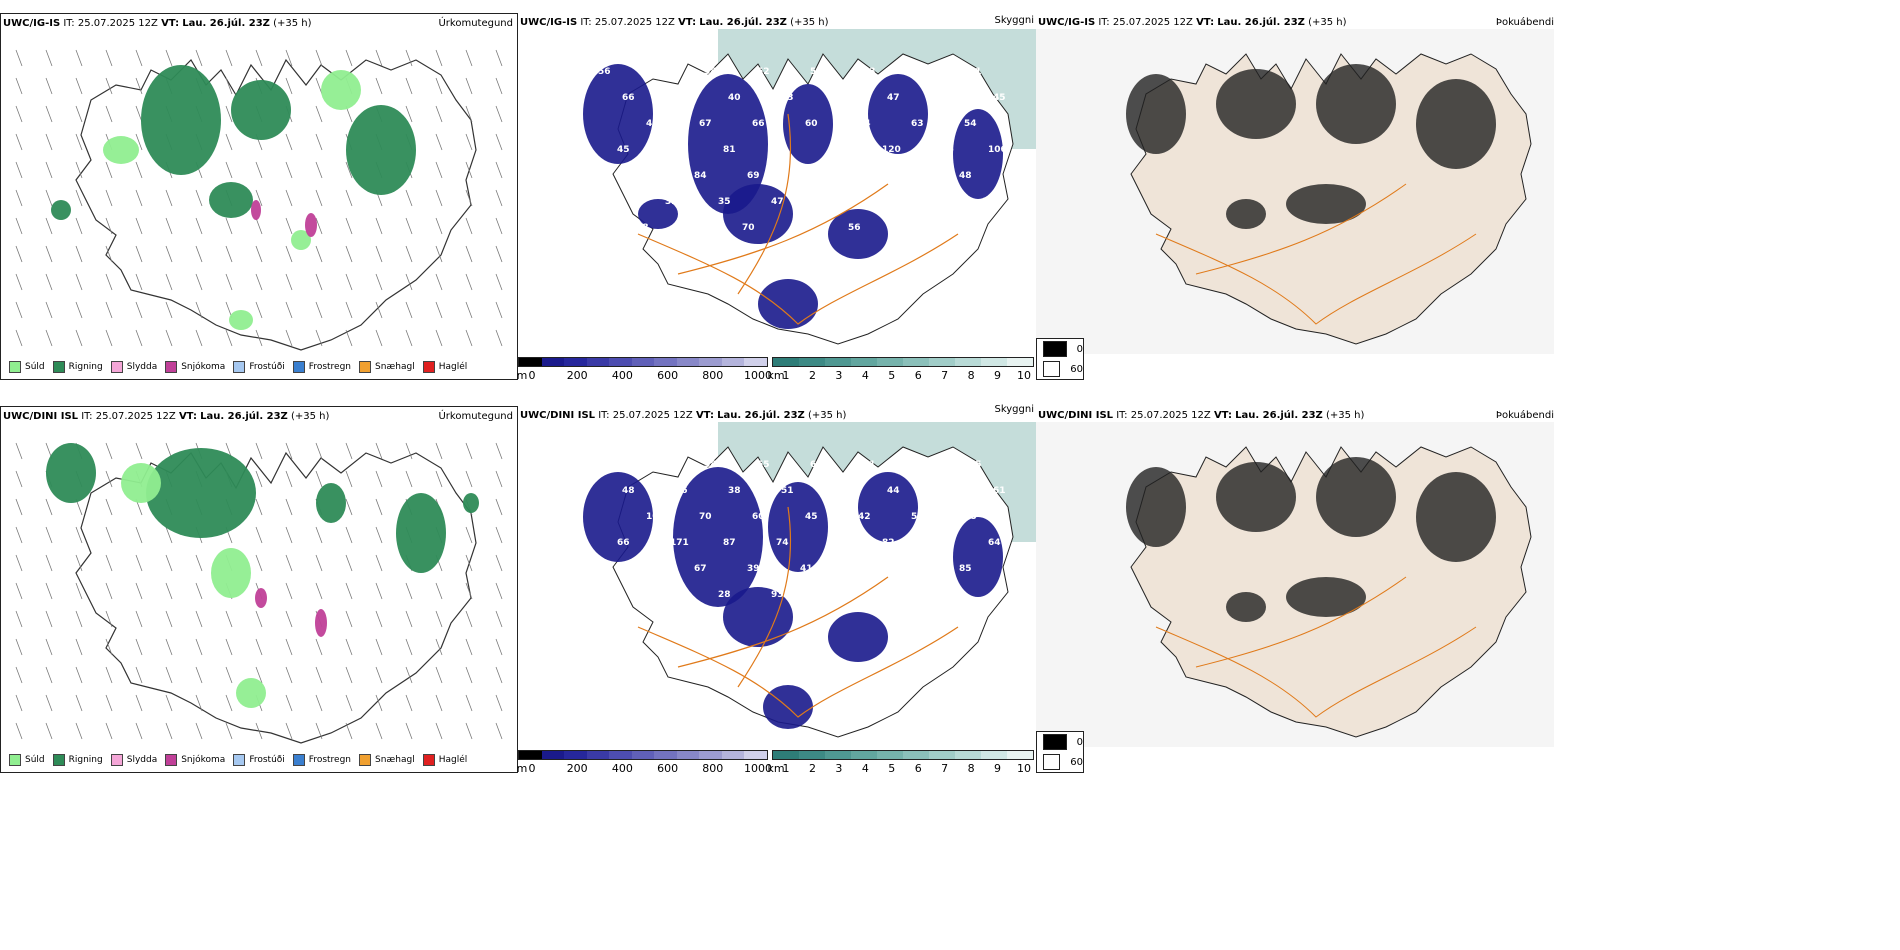  What do you see at coordinates (758, 375) in the screenshot?
I see `scale-tick-label: 1000` at bounding box center [758, 375].